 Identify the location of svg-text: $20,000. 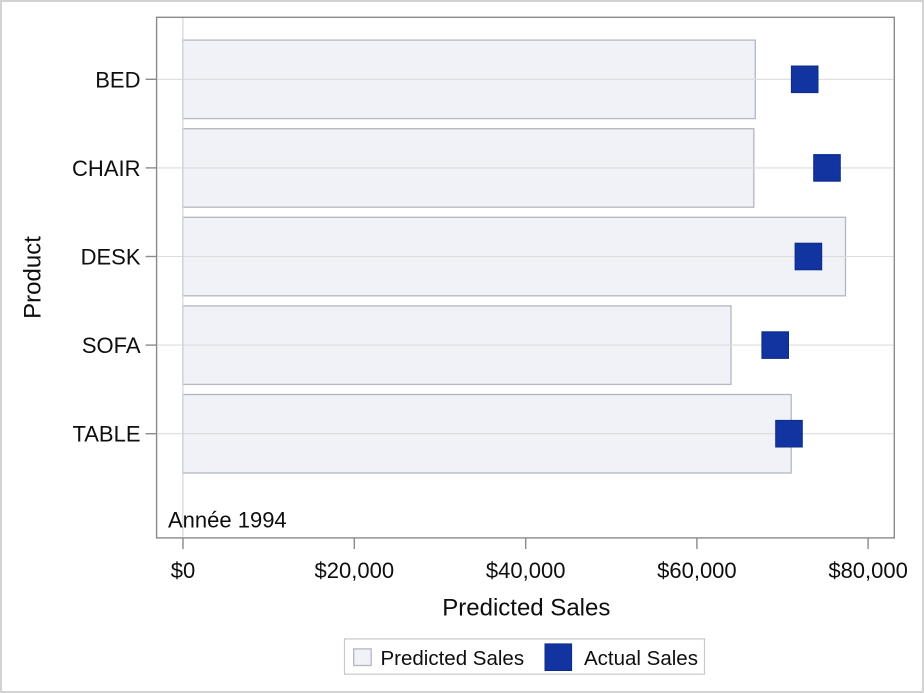
(355, 570).